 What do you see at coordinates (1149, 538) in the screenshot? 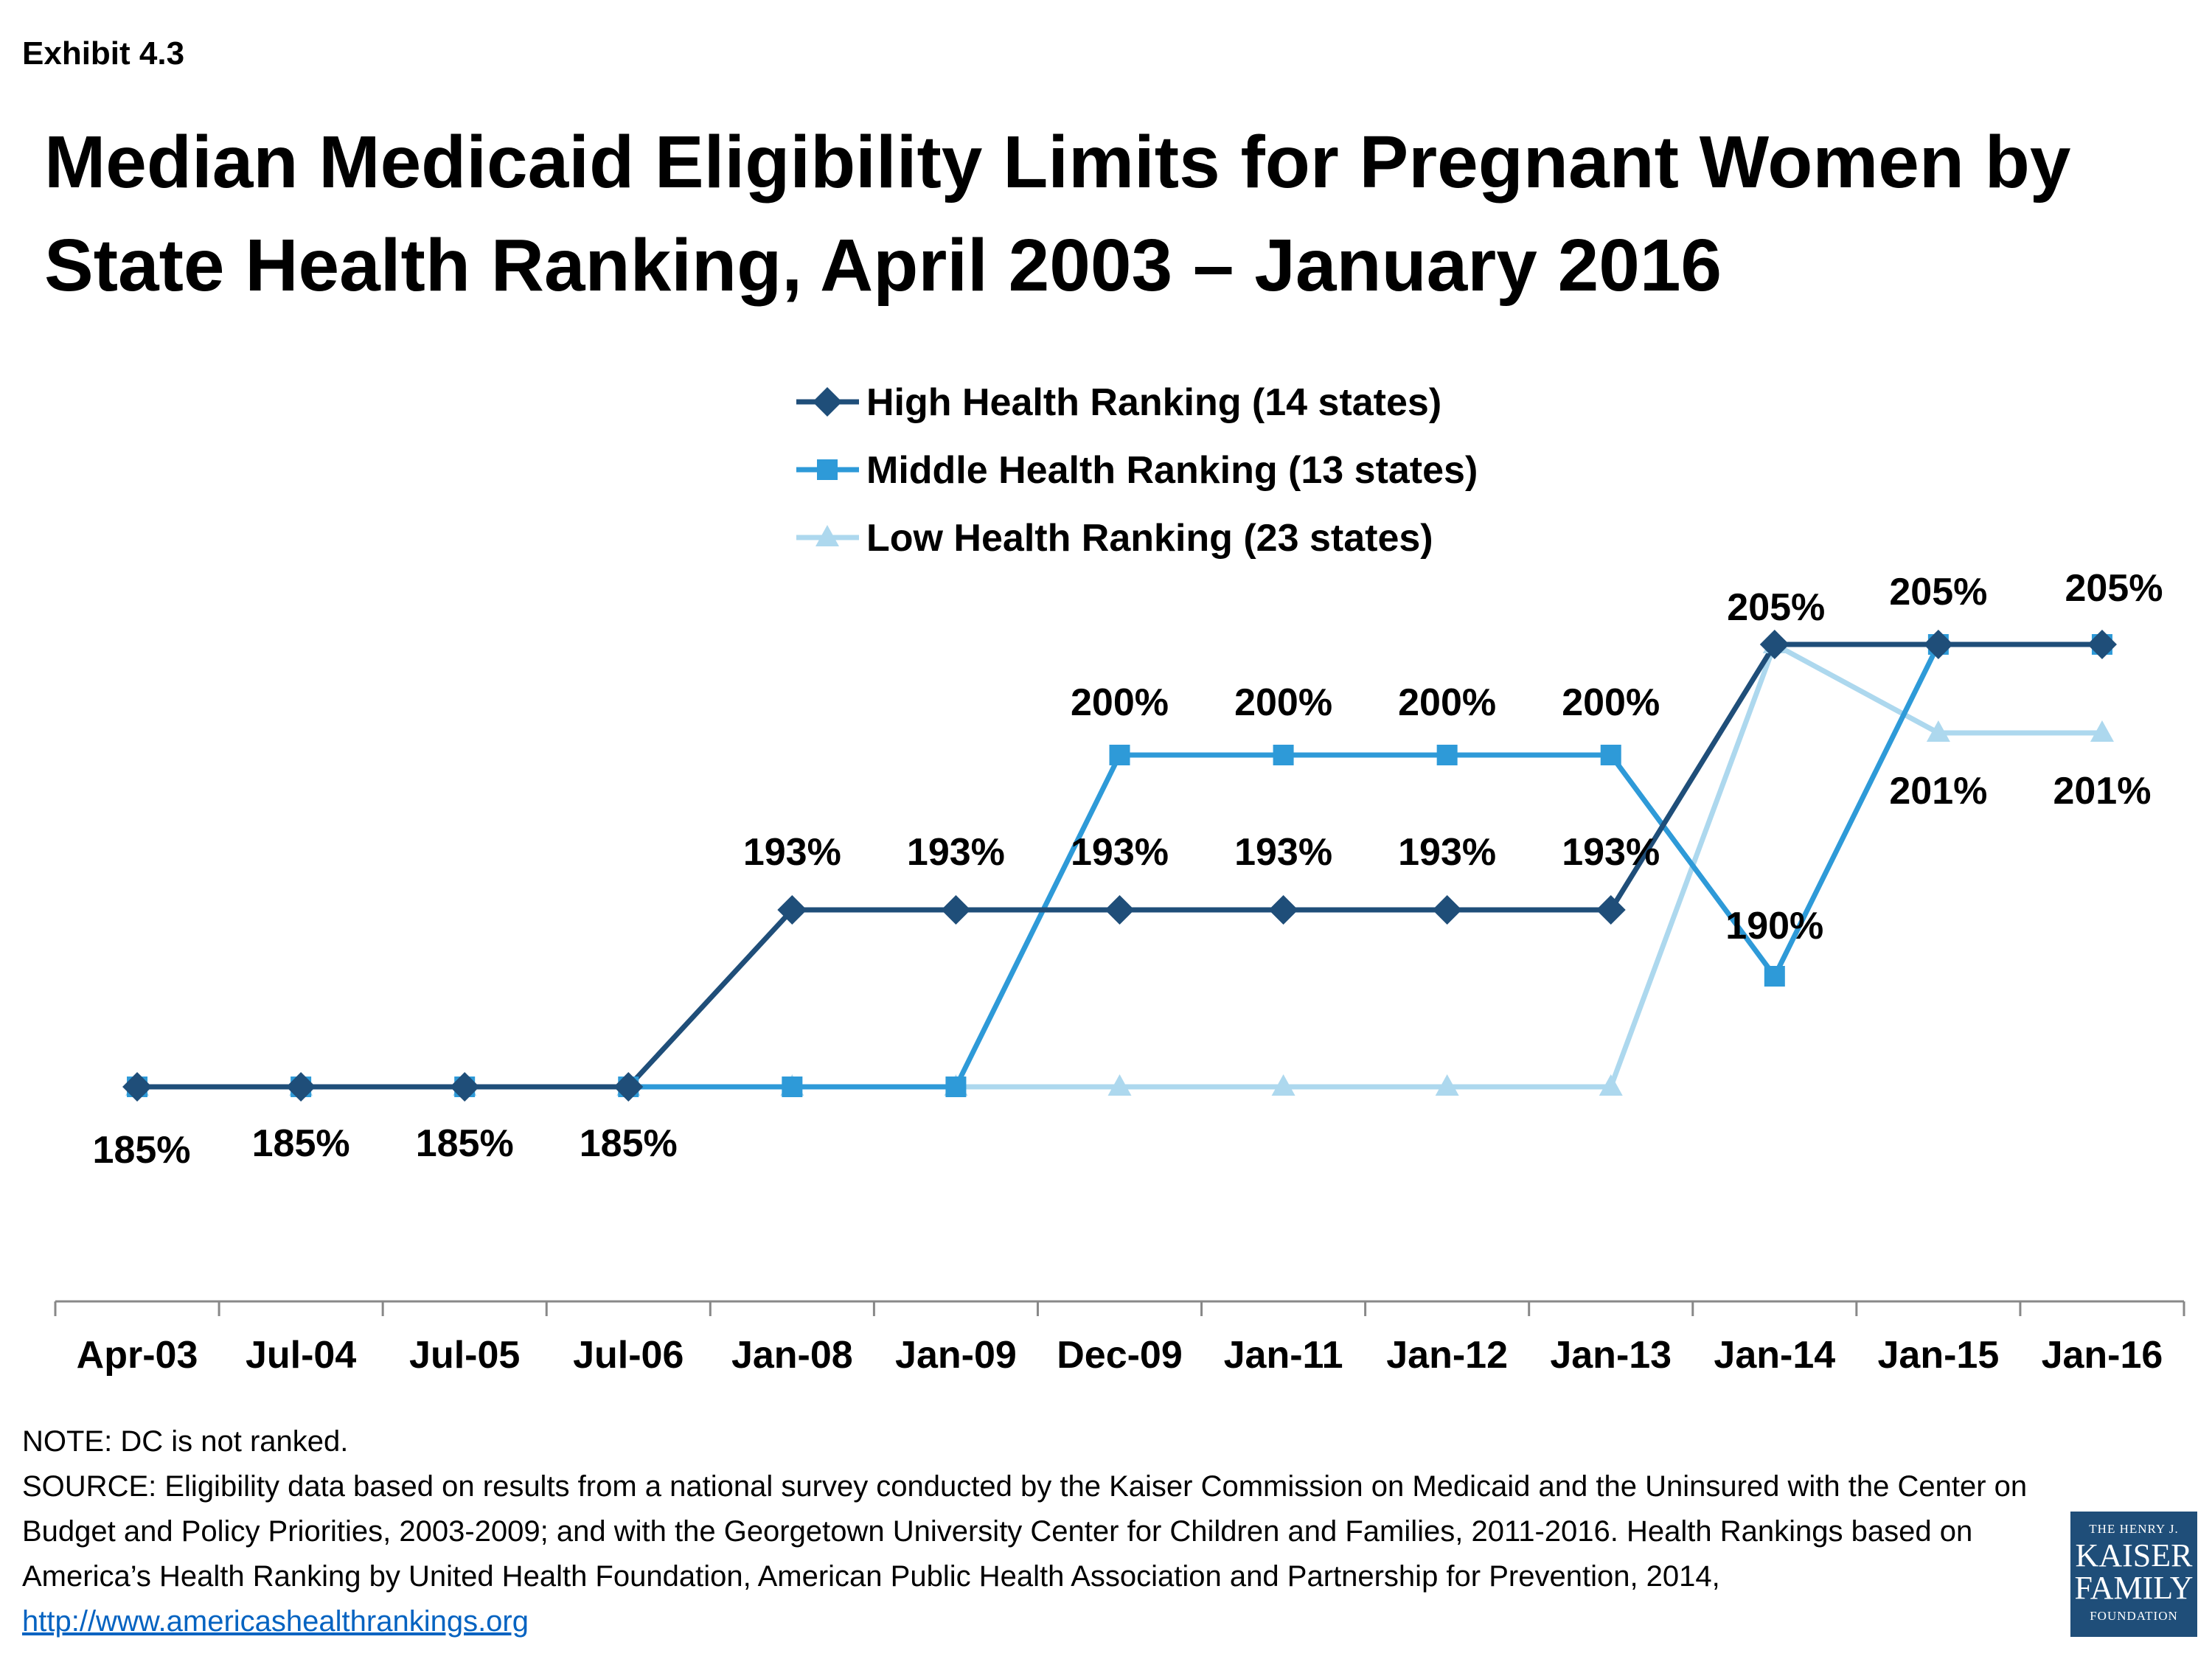
I see `legend-label: Low Health Ranking (23 states)` at bounding box center [1149, 538].